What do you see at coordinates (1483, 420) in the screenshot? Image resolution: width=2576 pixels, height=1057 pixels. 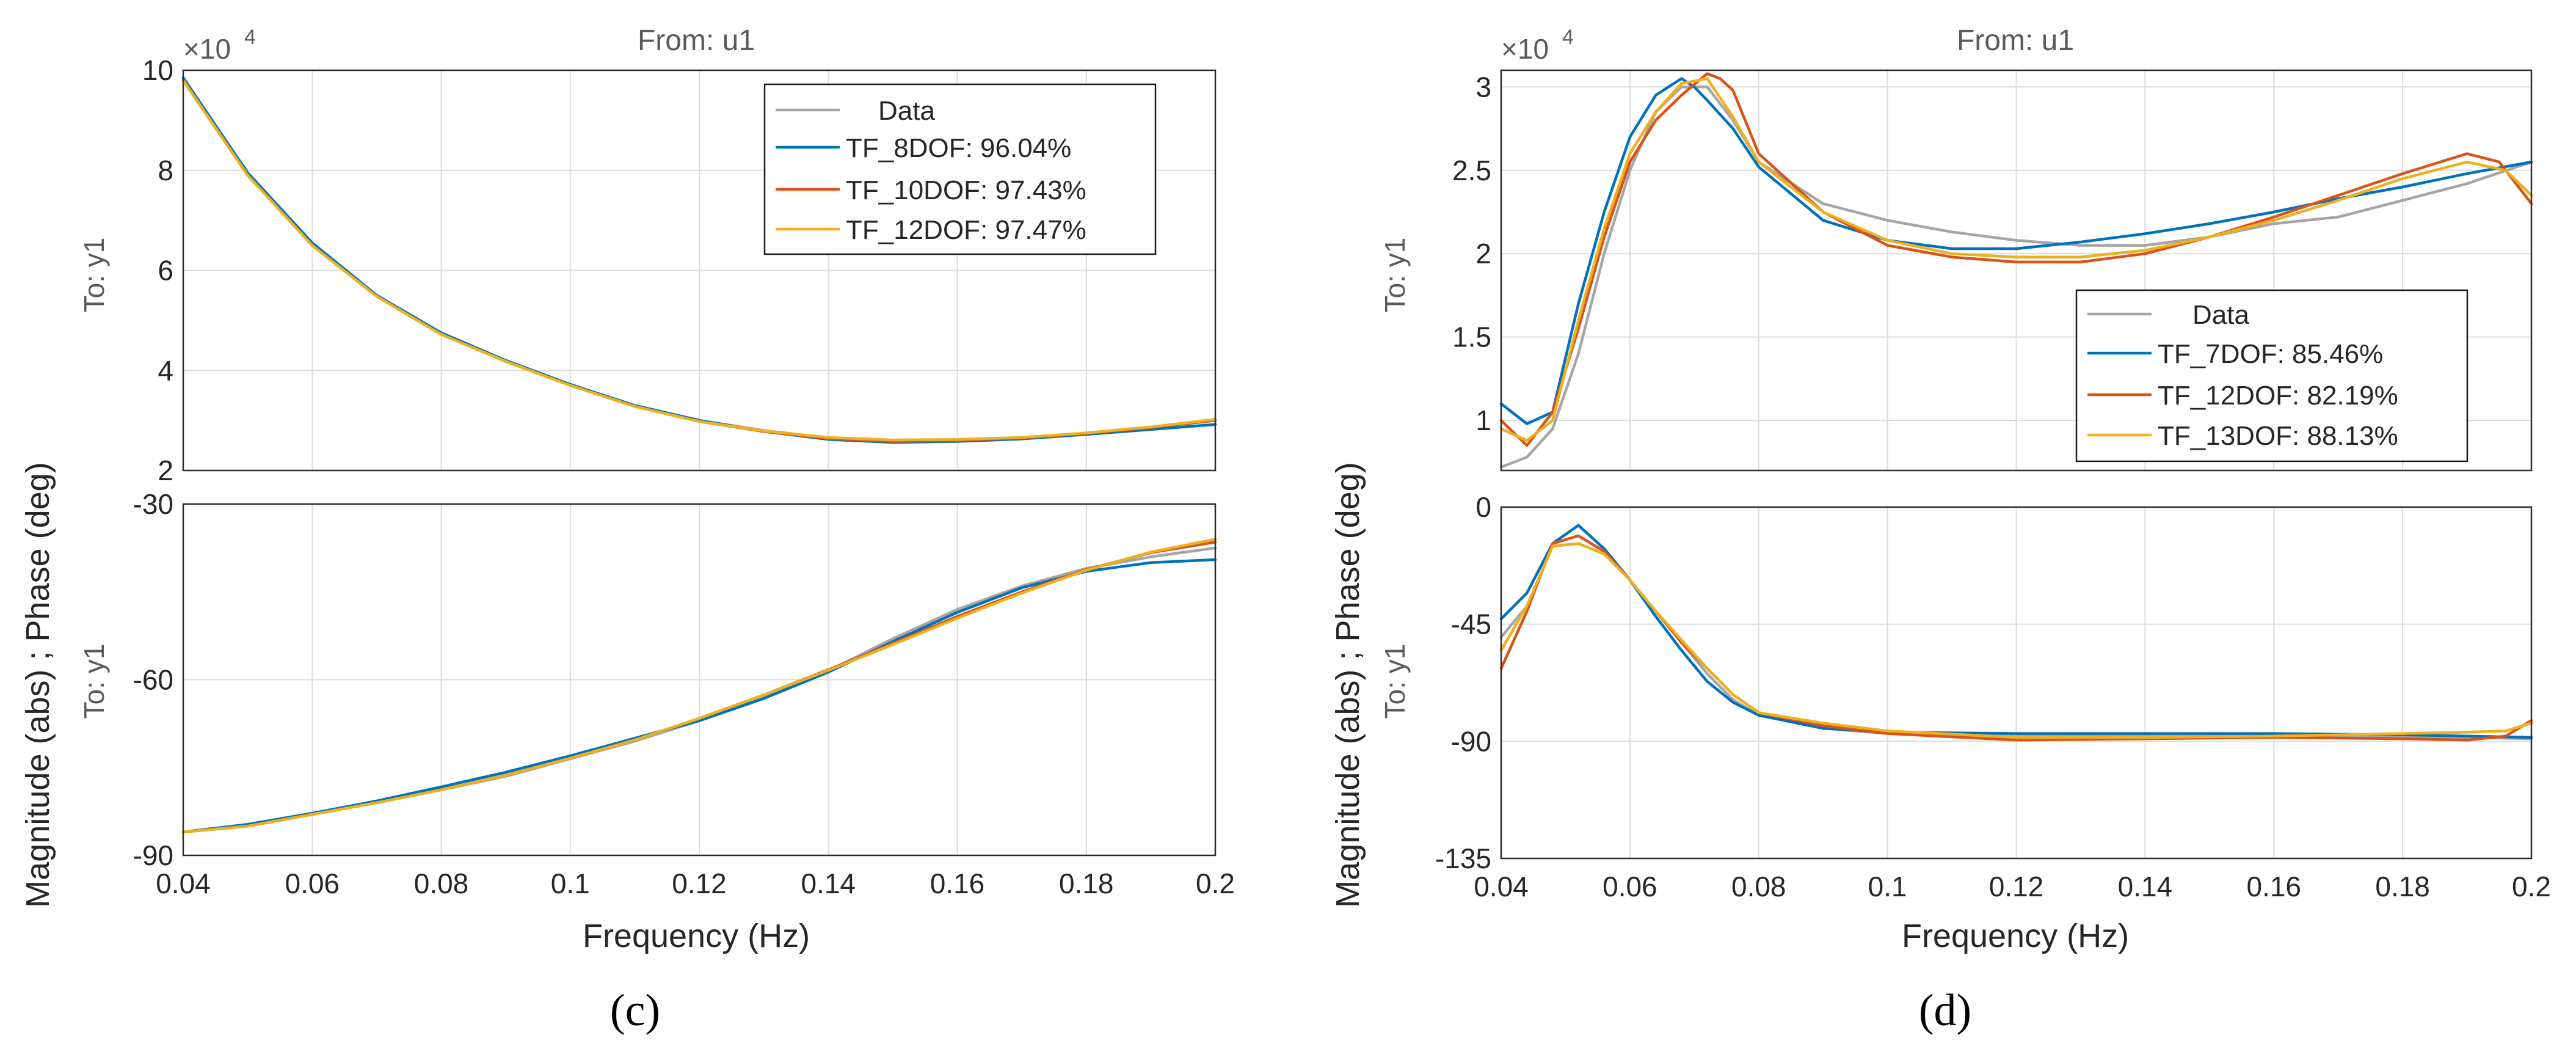 I see `y-tick-label: 1` at bounding box center [1483, 420].